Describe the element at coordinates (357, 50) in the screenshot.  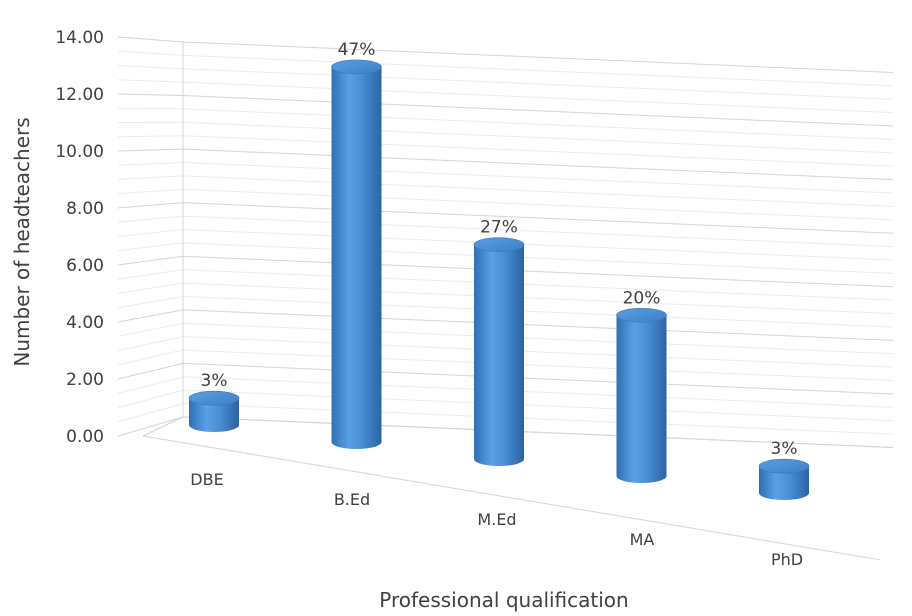
I see `data-label: 47%` at that location.